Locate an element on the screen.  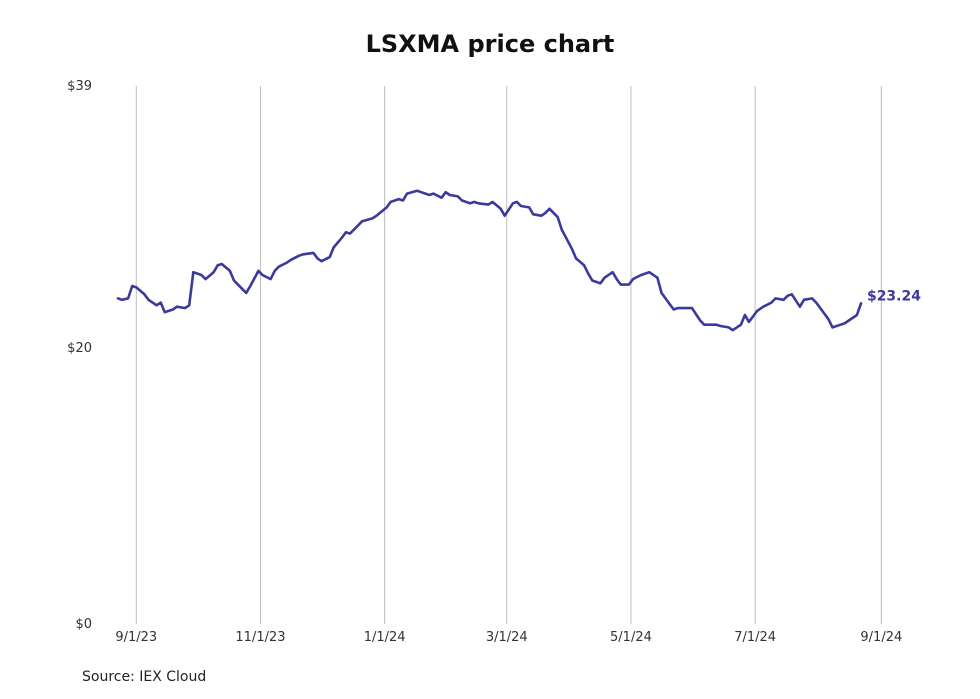
last-value-label: $23.24 is located at coordinates (894, 296).